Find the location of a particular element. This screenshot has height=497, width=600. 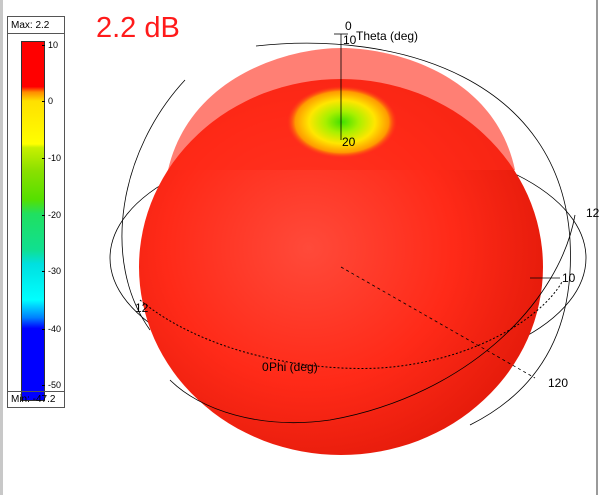

legend-tick: -30 is located at coordinates (51, 271).